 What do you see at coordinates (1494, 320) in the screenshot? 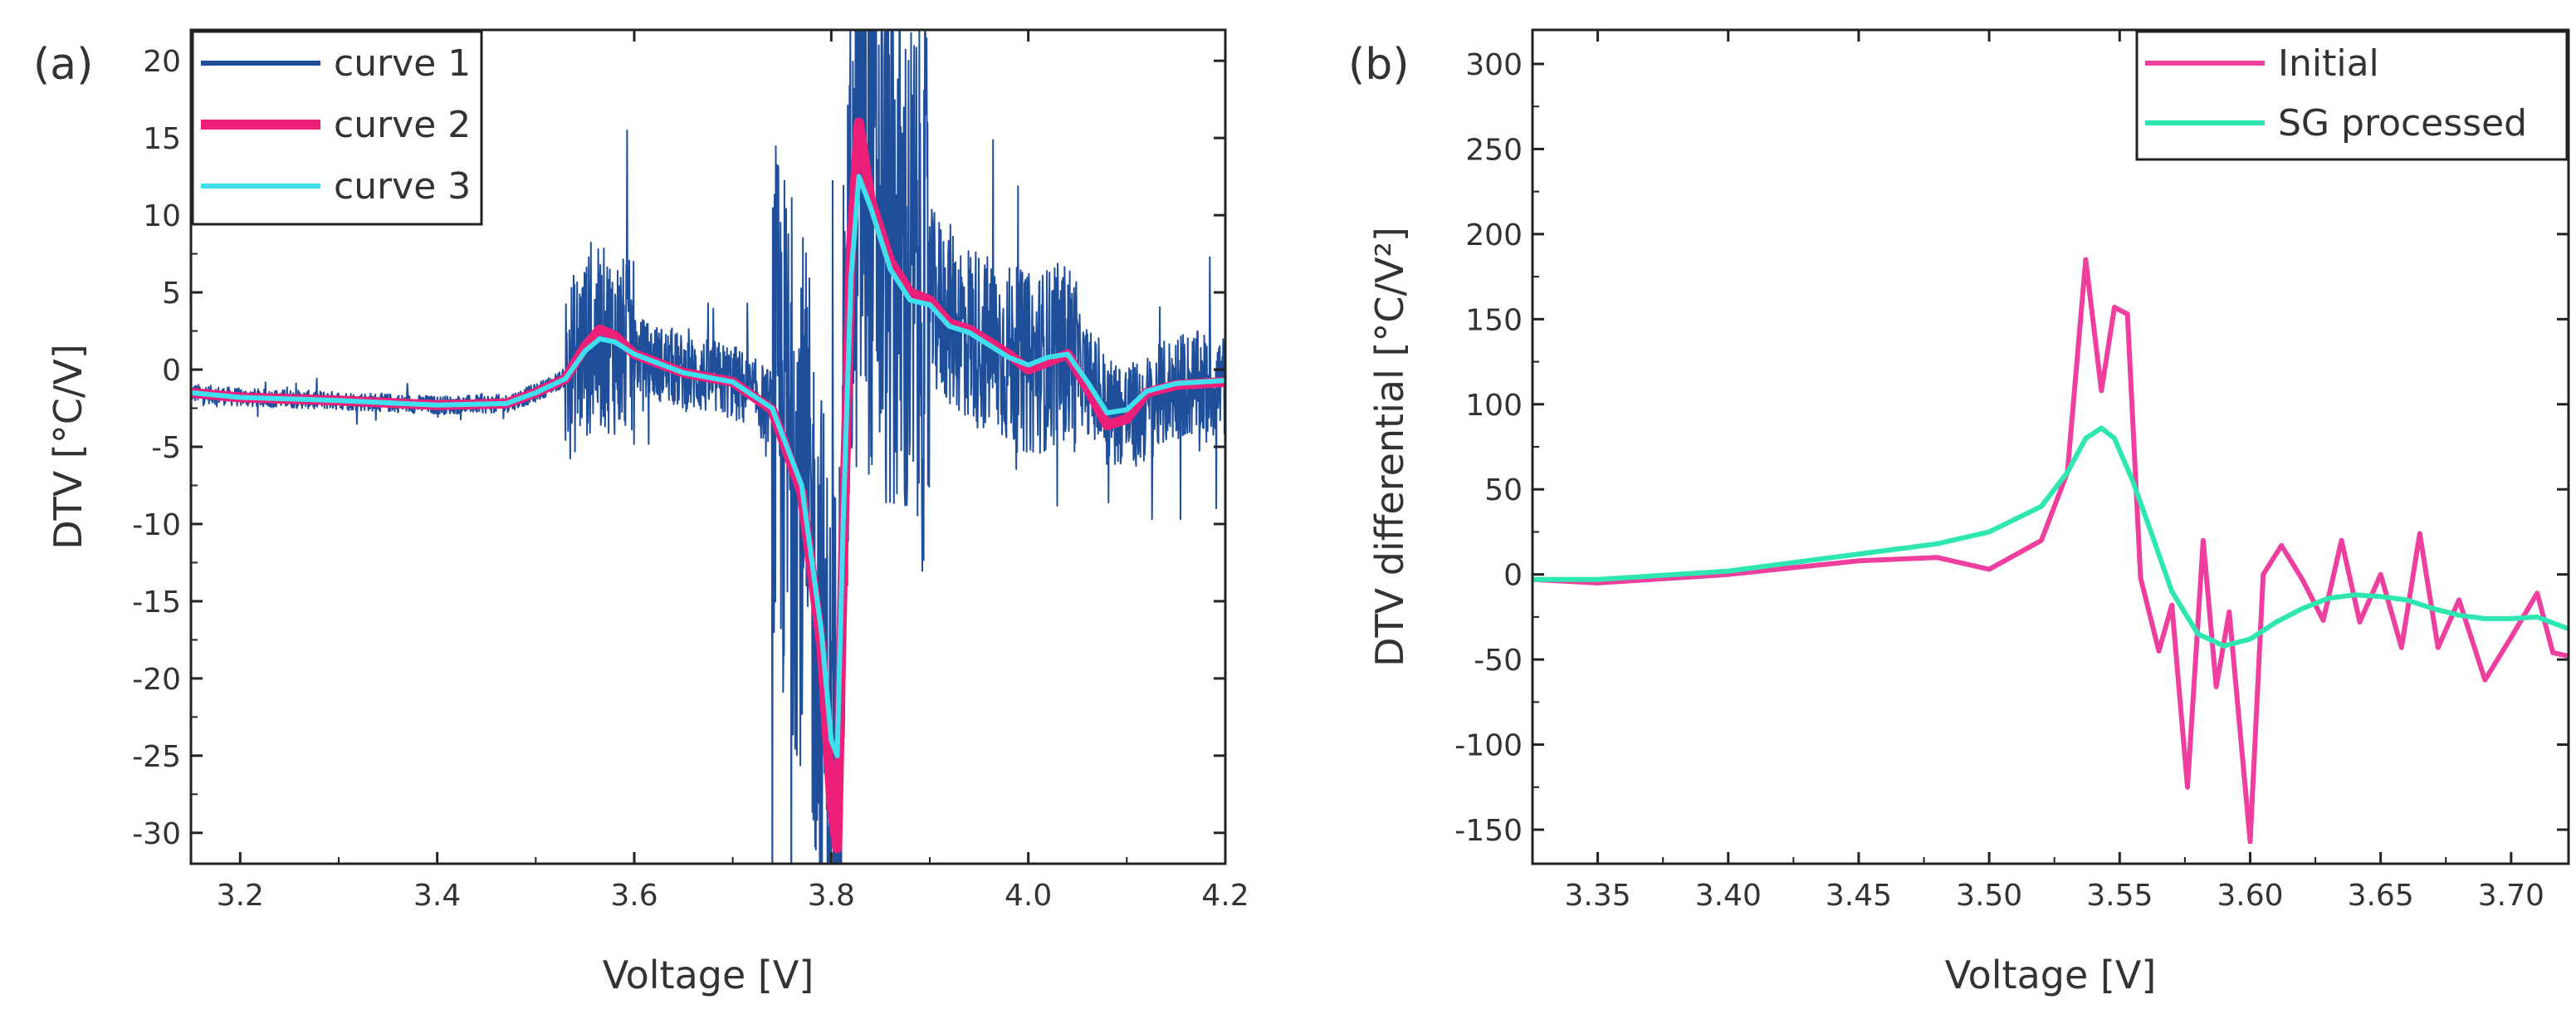
I see `y-tick-label: 150` at bounding box center [1494, 320].